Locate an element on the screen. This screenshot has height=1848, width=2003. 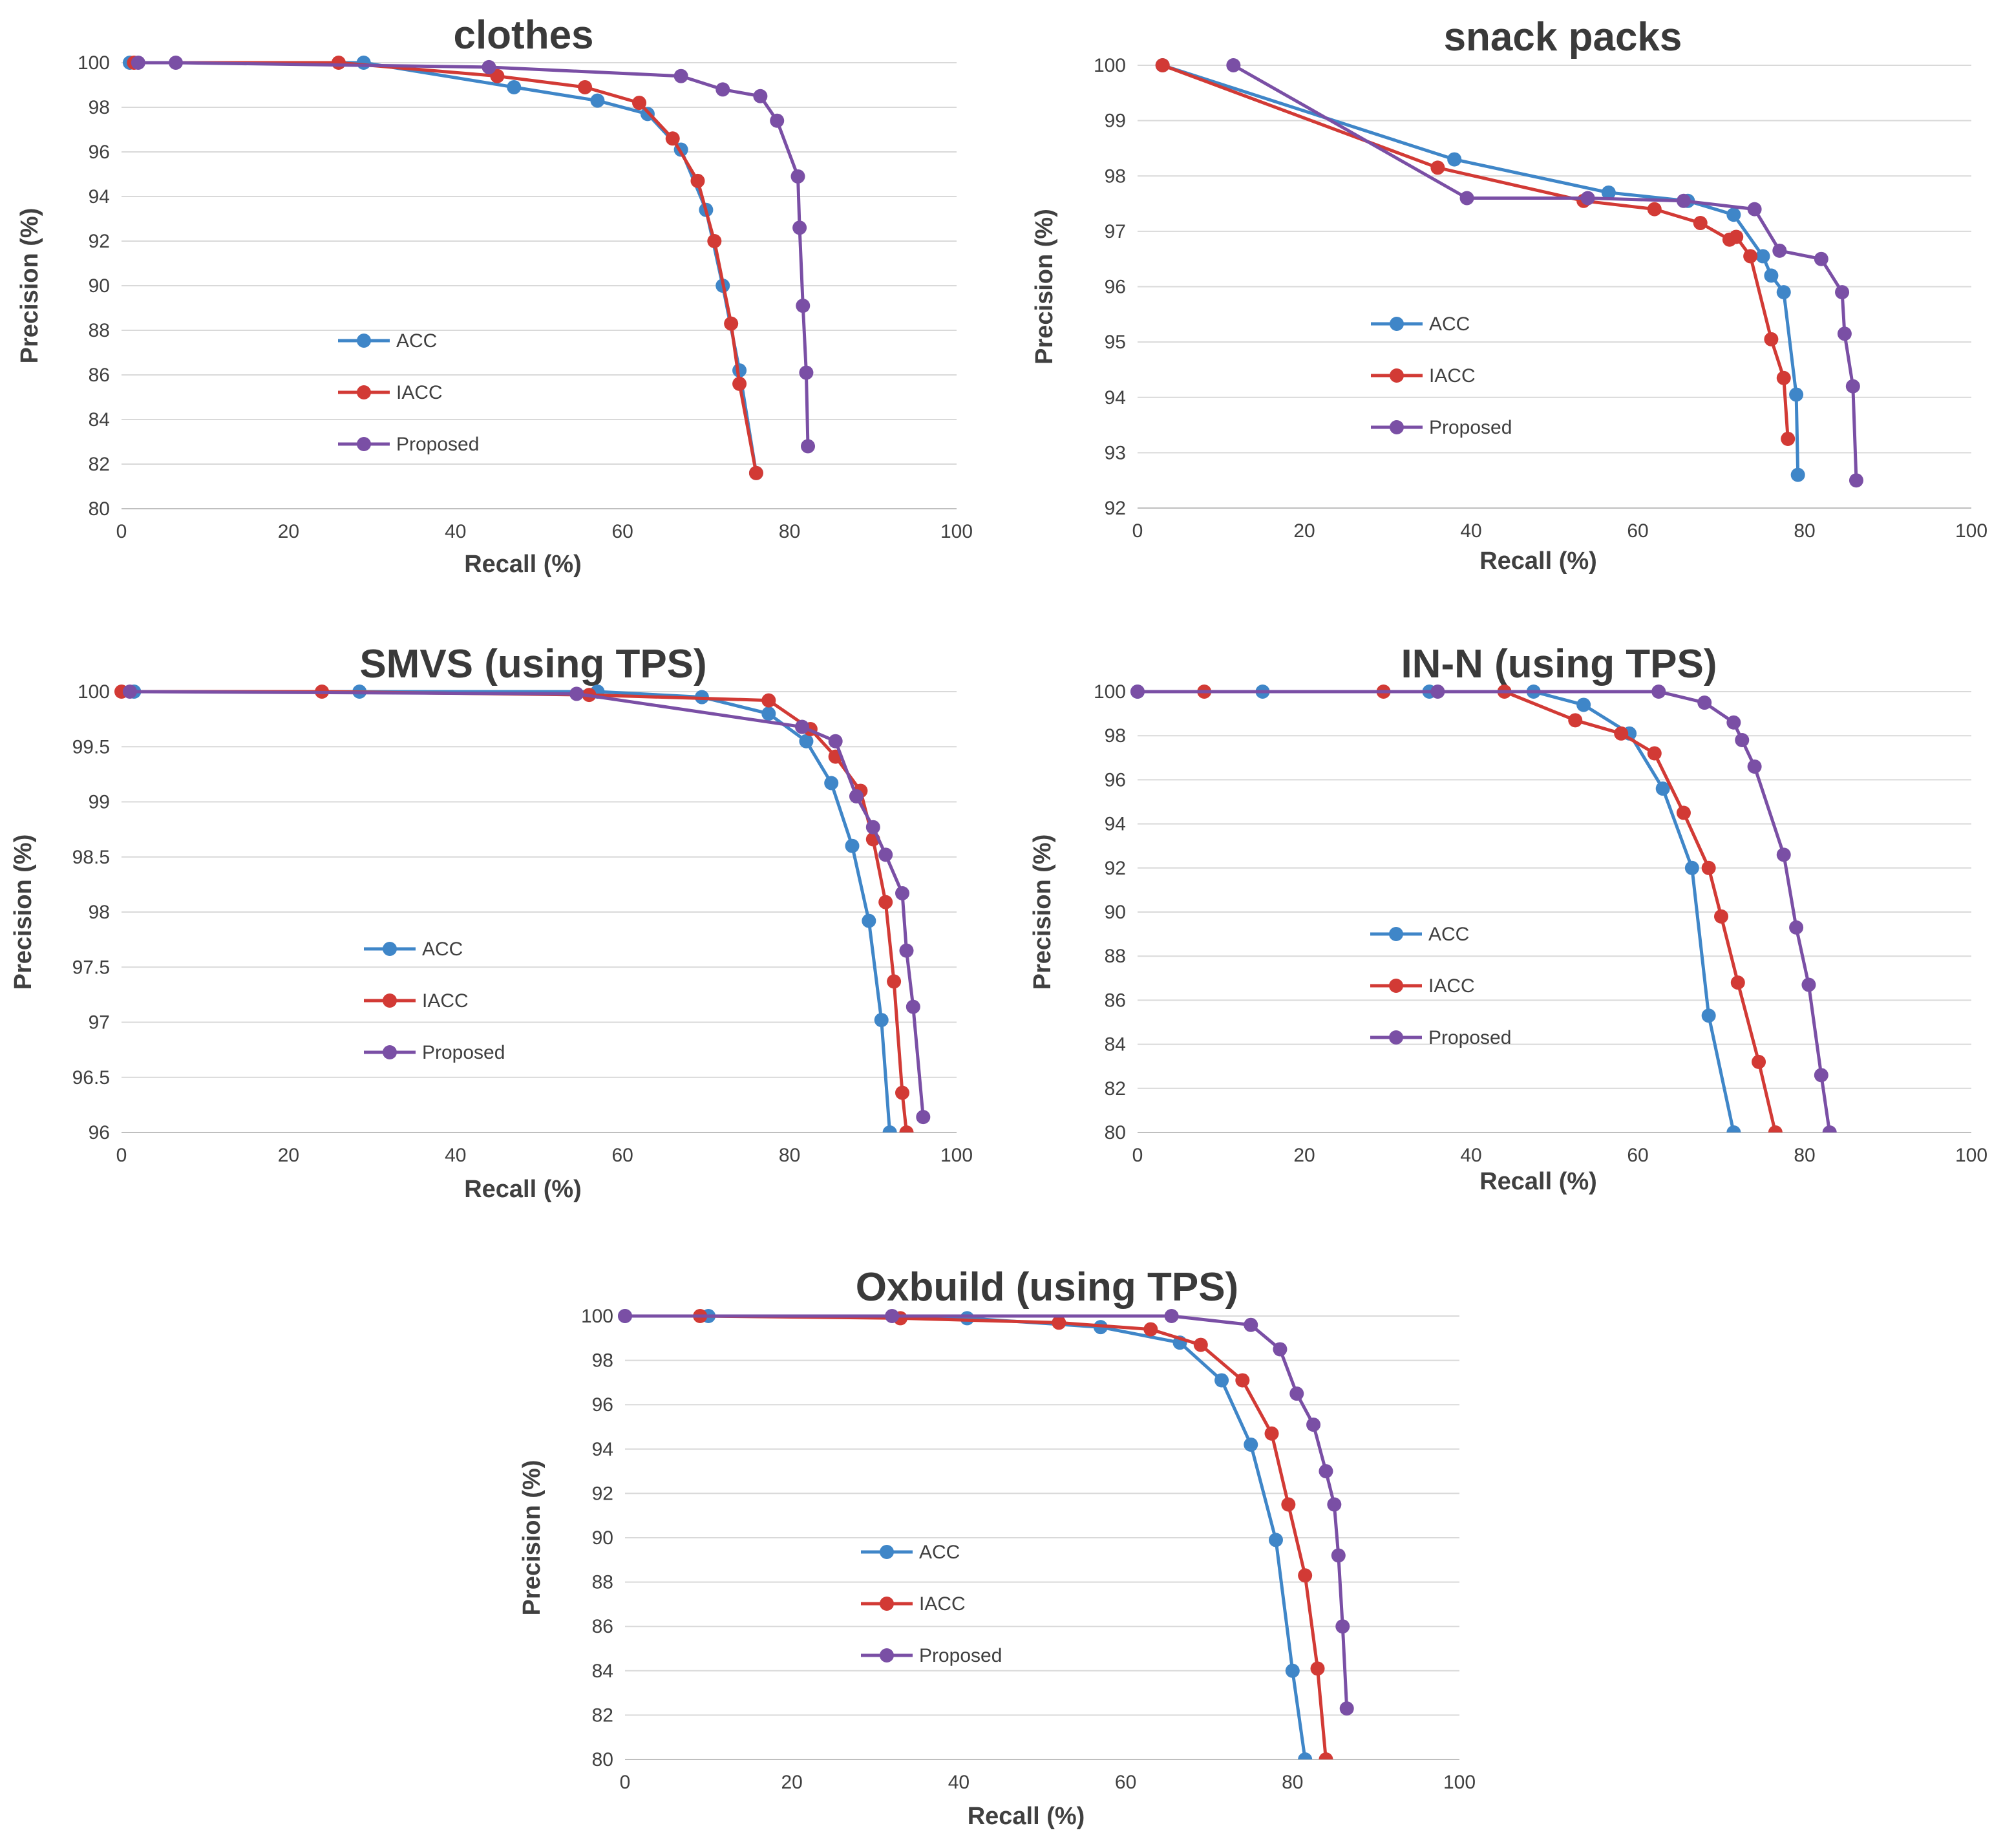
chart-title: SMVS (using TPS) is located at coordinates (533, 664).